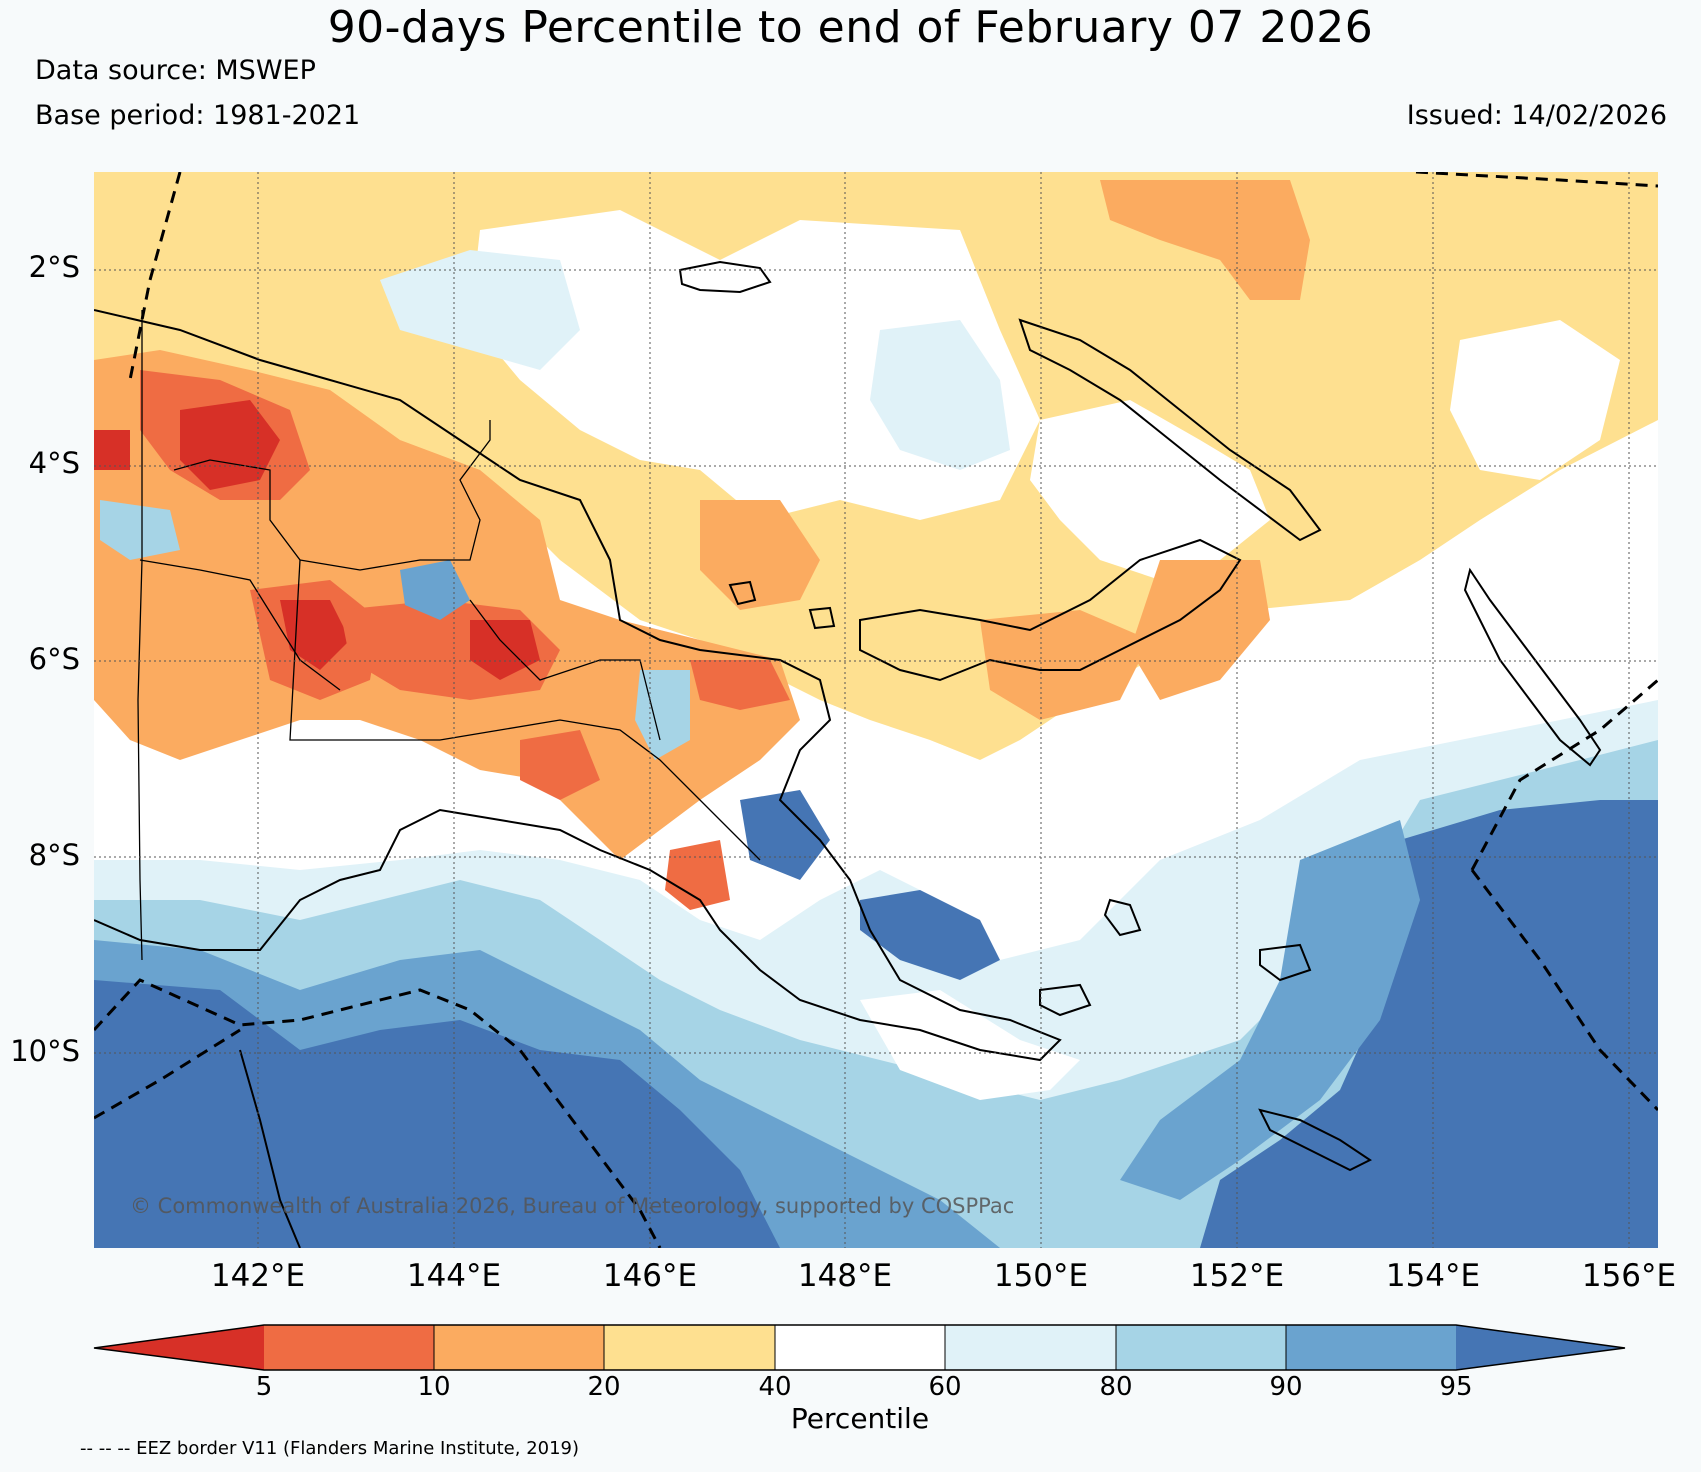  Describe the element at coordinates (930, 935) in the screenshot. I see `papuan-peninsula-wet` at that location.